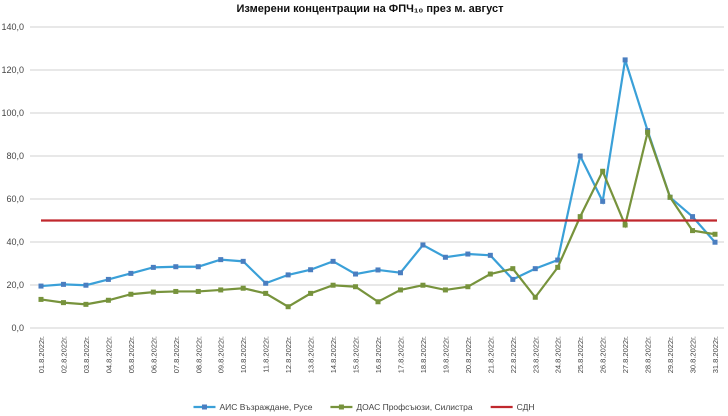 The image size is (728, 416). I want to click on x-tick-label: 05.8.2022г., so click(131, 354).